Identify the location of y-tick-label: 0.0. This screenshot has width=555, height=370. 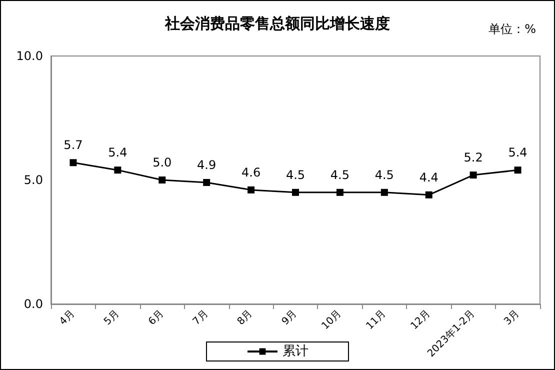
(33, 304).